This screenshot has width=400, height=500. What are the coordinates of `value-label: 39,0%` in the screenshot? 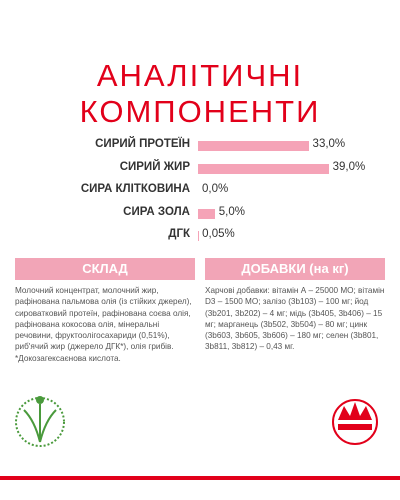 It's located at (349, 166).